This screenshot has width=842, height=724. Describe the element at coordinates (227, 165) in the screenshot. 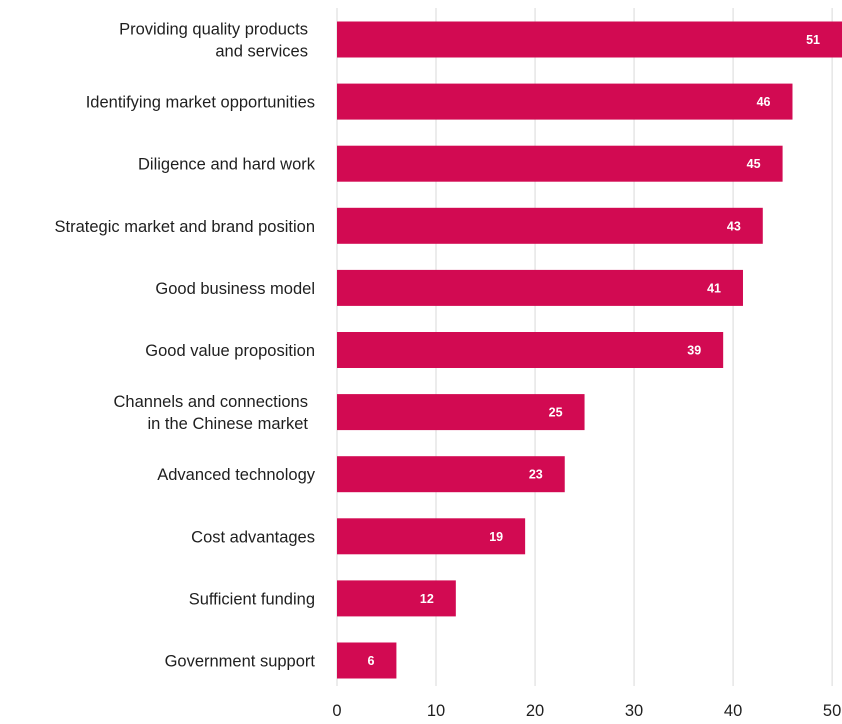

I see `category-label: Diligence and hard work` at that location.